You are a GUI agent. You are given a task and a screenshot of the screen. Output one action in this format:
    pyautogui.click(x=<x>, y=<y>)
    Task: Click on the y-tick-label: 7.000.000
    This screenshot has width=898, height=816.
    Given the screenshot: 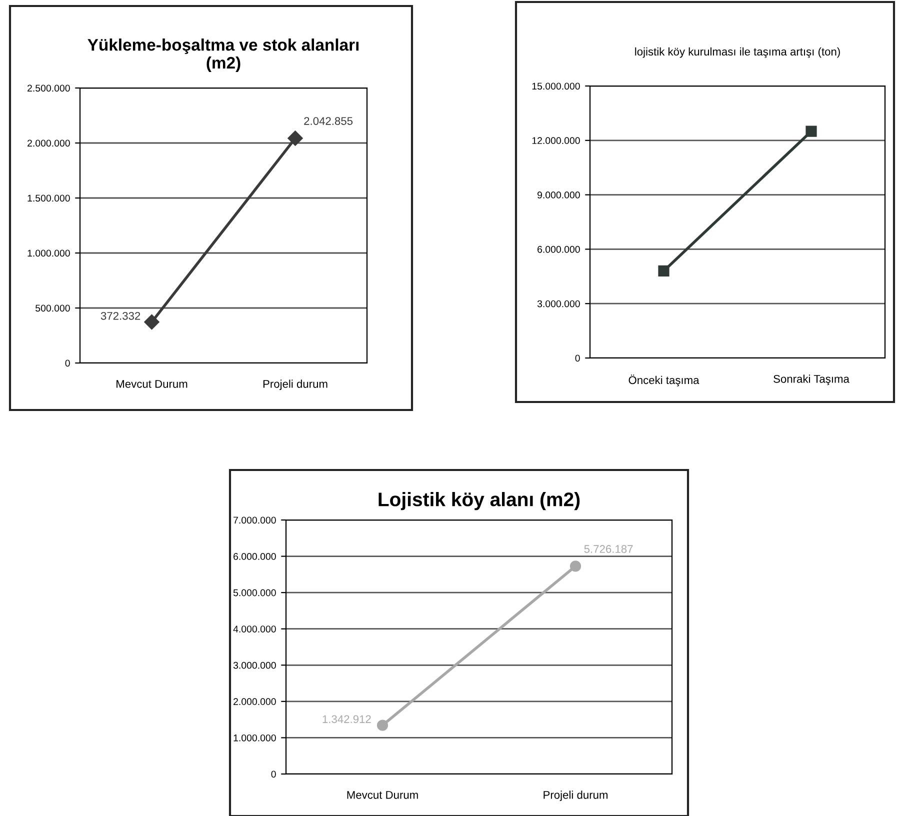 What is the action you would take?
    pyautogui.click(x=255, y=520)
    